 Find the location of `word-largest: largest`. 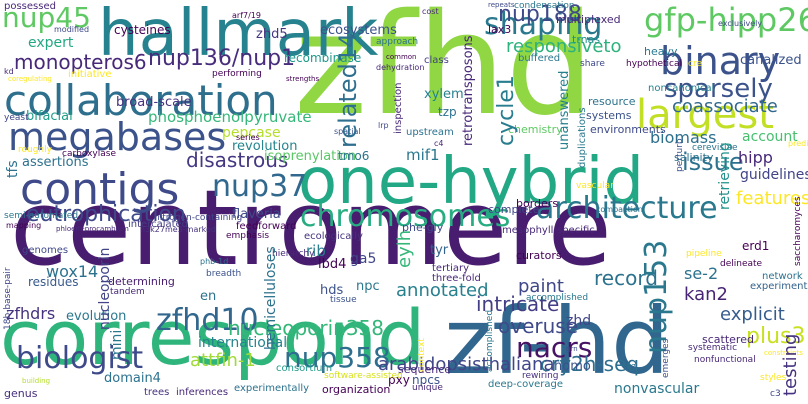

word-largest: largest is located at coordinates (705, 115).